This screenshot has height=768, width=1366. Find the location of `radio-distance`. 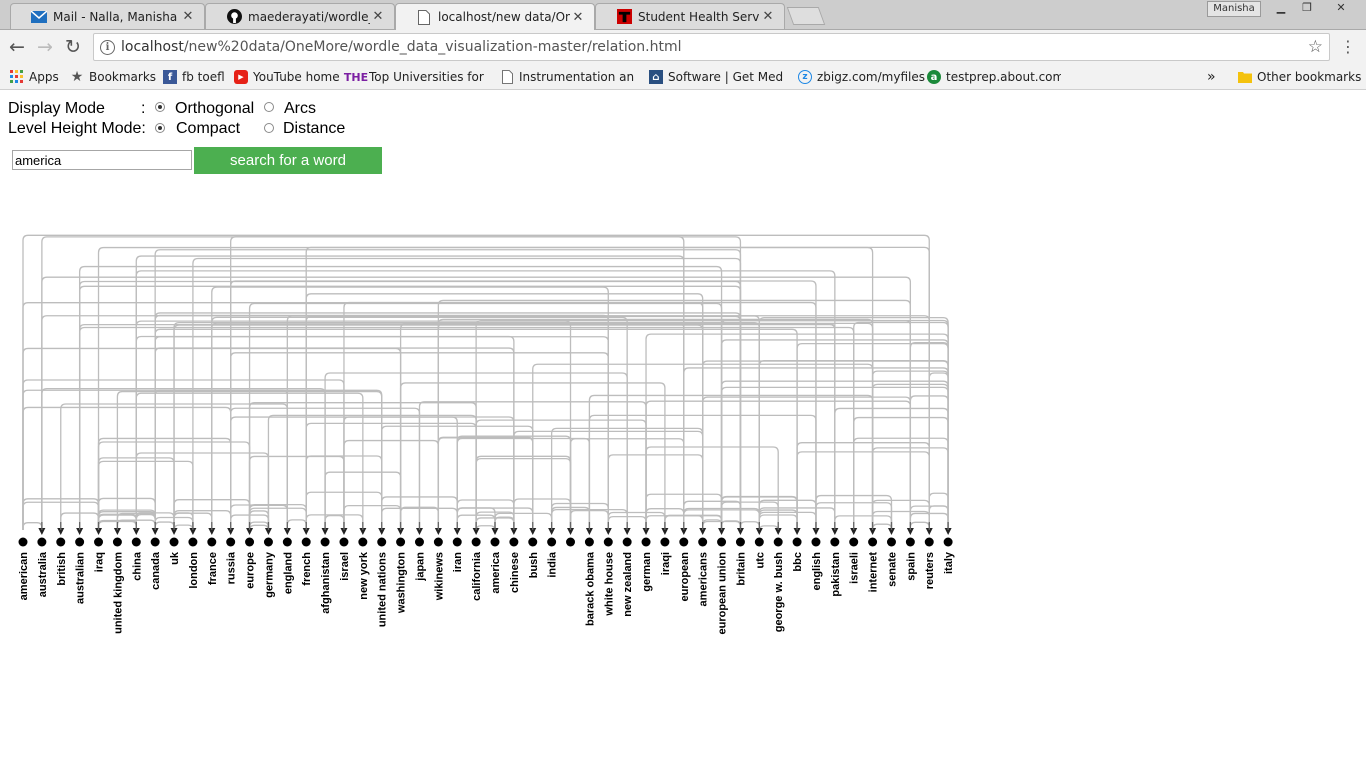

radio-distance is located at coordinates (269, 128).